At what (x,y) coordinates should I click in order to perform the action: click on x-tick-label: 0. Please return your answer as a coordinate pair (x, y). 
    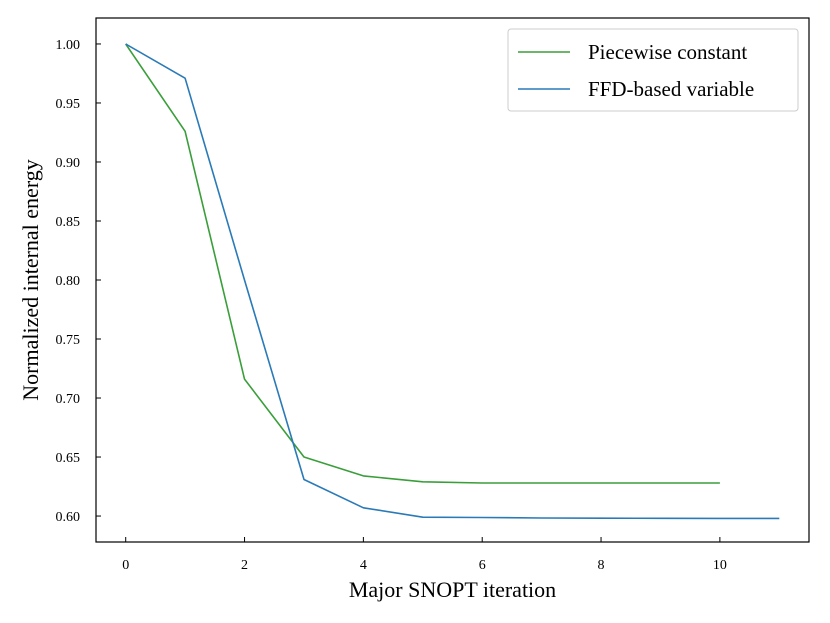
    Looking at the image, I should click on (125, 565).